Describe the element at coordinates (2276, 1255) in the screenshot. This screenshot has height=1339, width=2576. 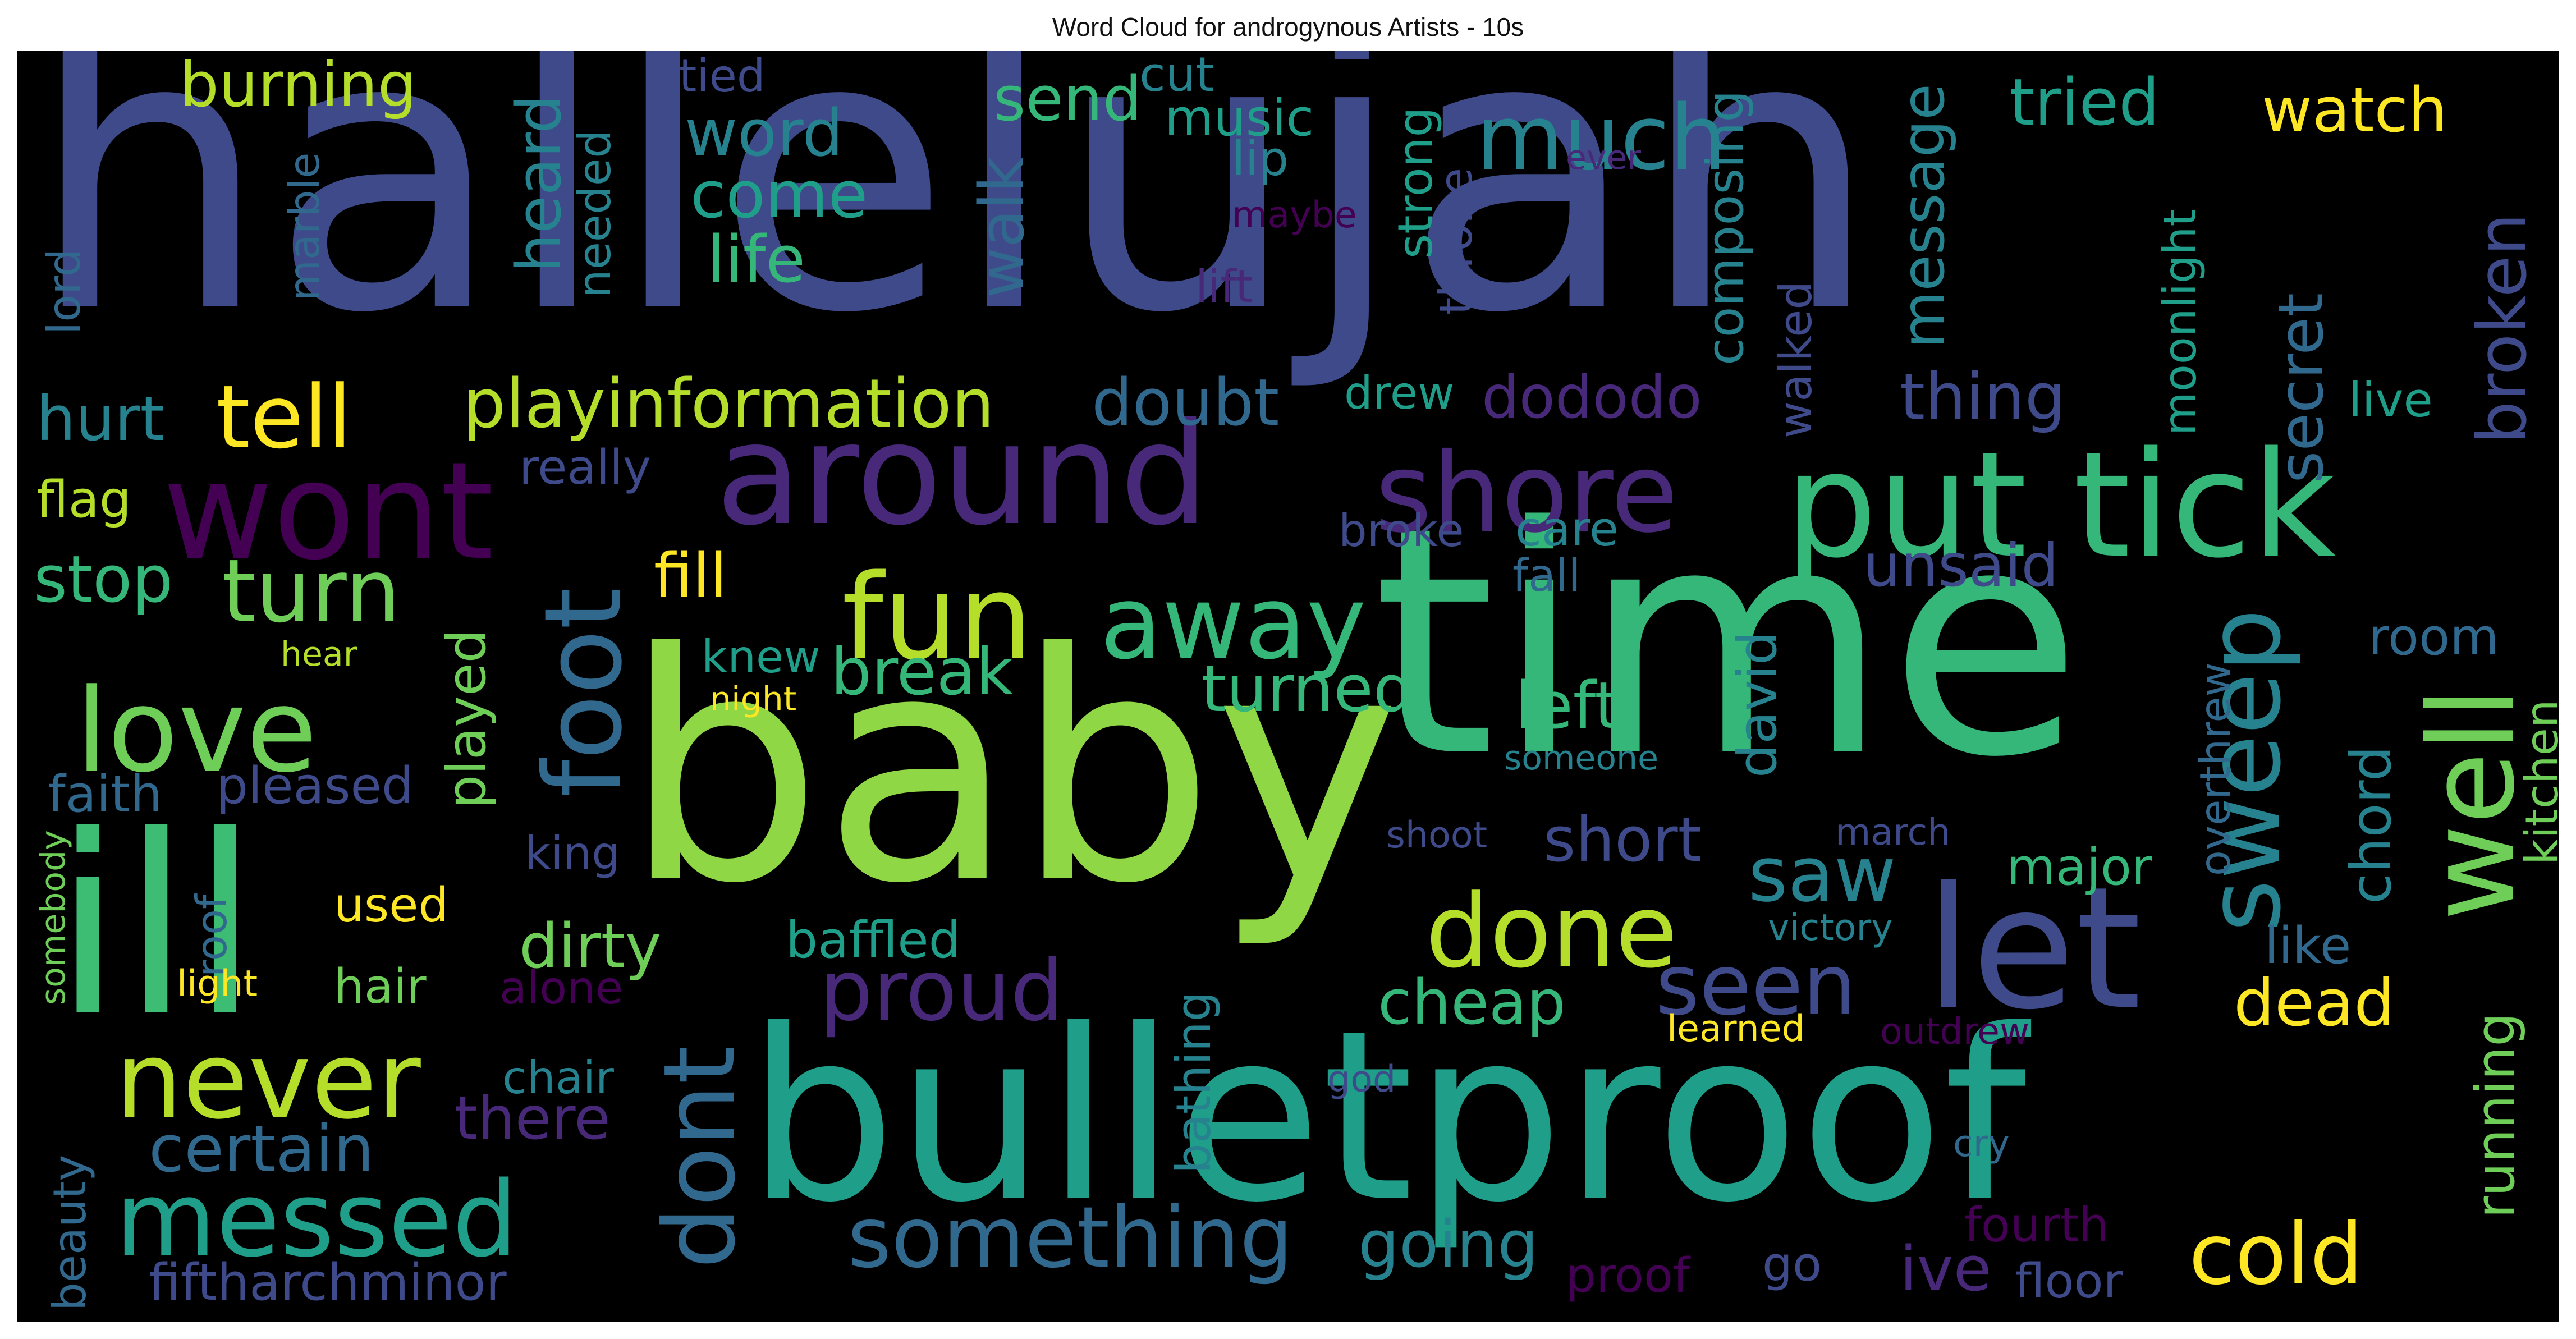
I see `word-cold: cold` at that location.